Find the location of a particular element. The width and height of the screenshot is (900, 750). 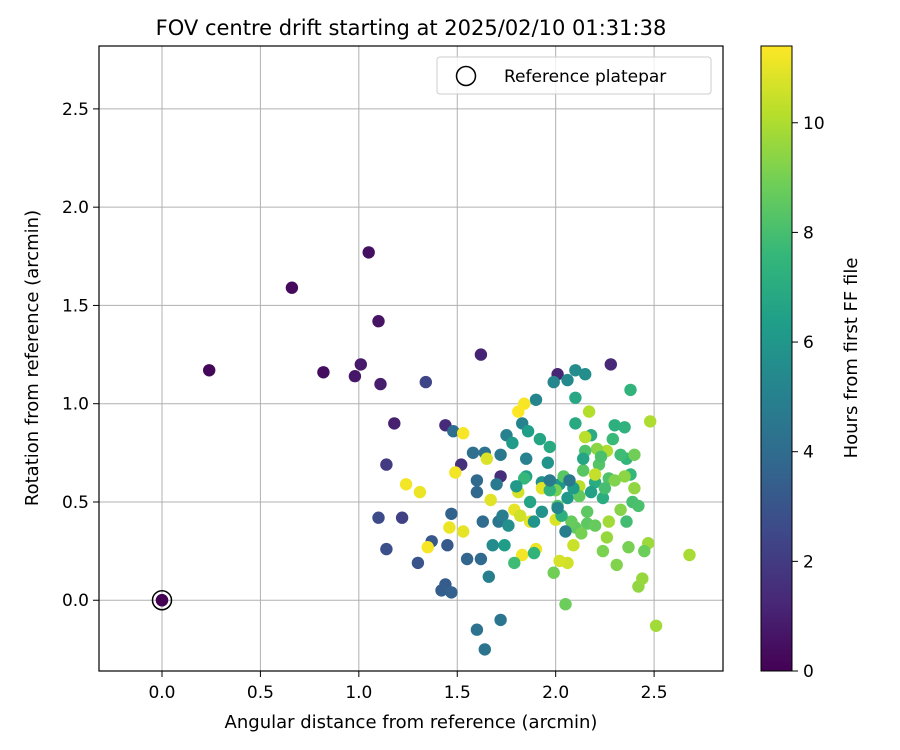

legend-marker-icon is located at coordinates (466, 76).